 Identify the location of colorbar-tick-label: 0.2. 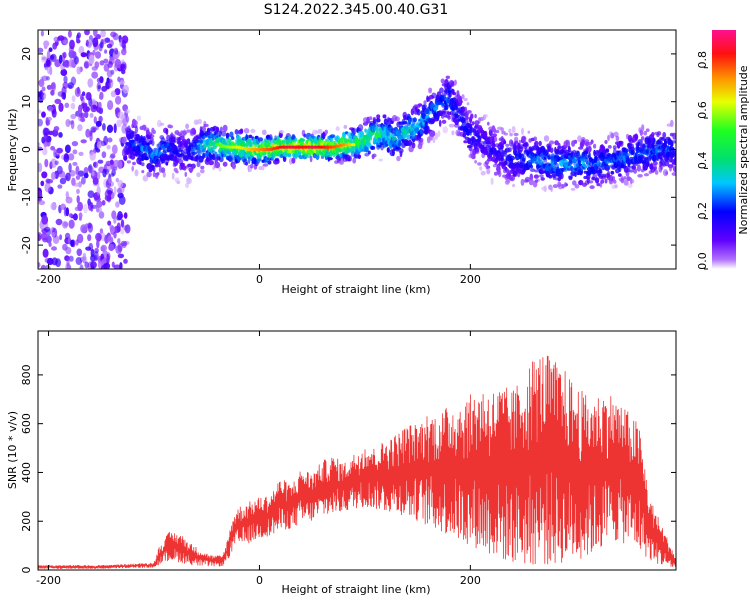
(702, 211).